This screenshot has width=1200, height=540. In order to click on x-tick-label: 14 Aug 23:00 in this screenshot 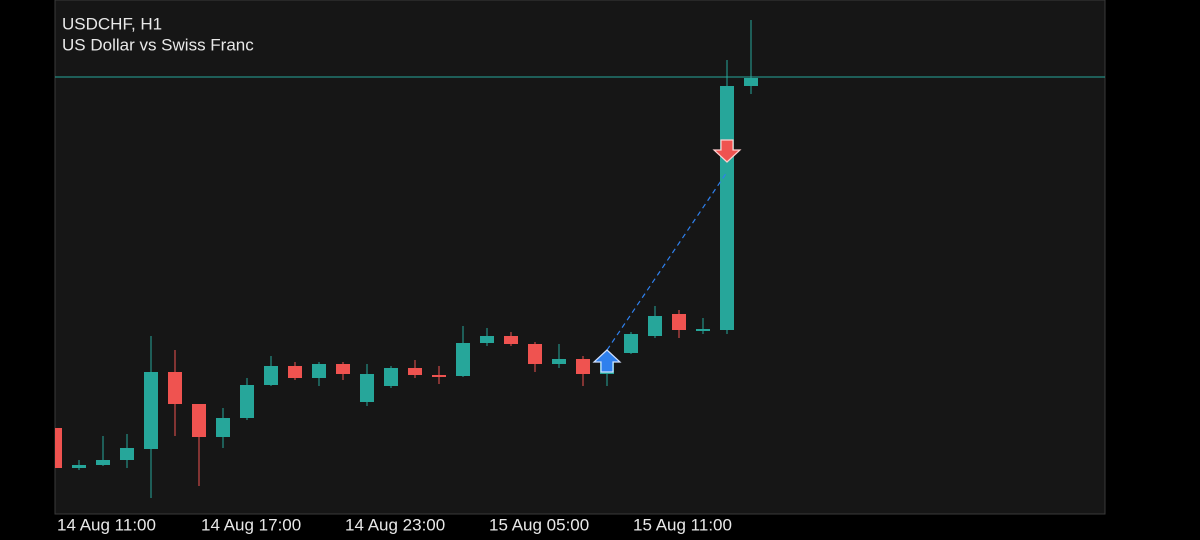, I will do `click(395, 524)`.